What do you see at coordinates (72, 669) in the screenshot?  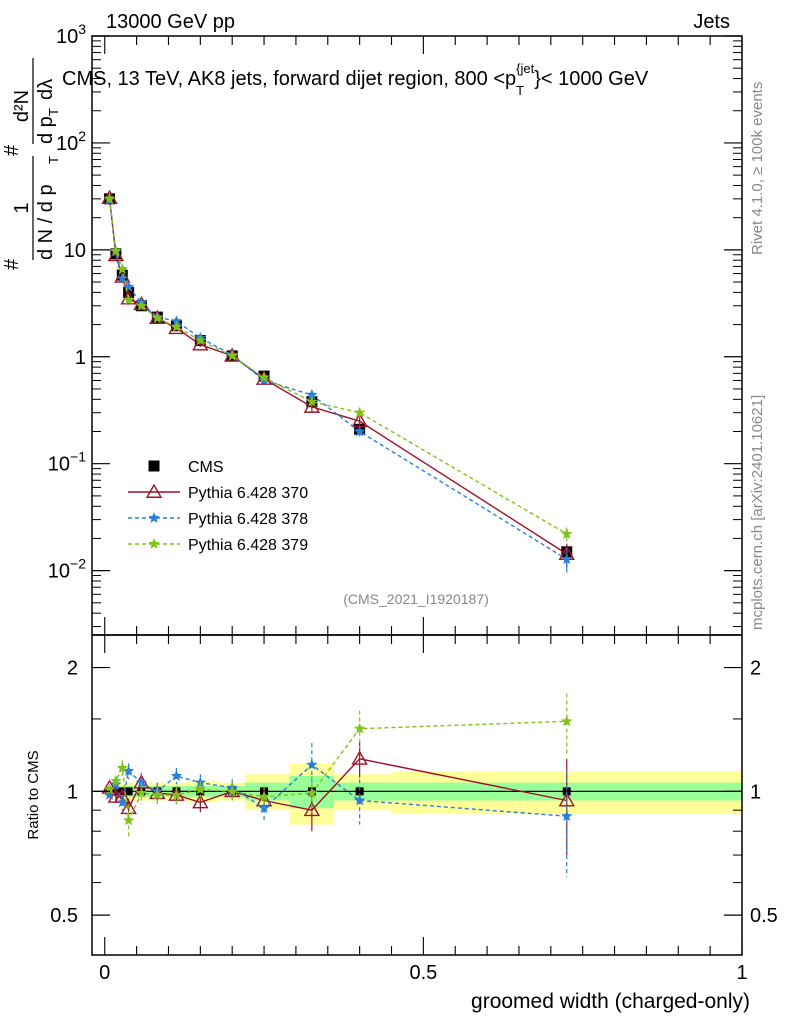 I see `ratio-y-tick-label: 2` at bounding box center [72, 669].